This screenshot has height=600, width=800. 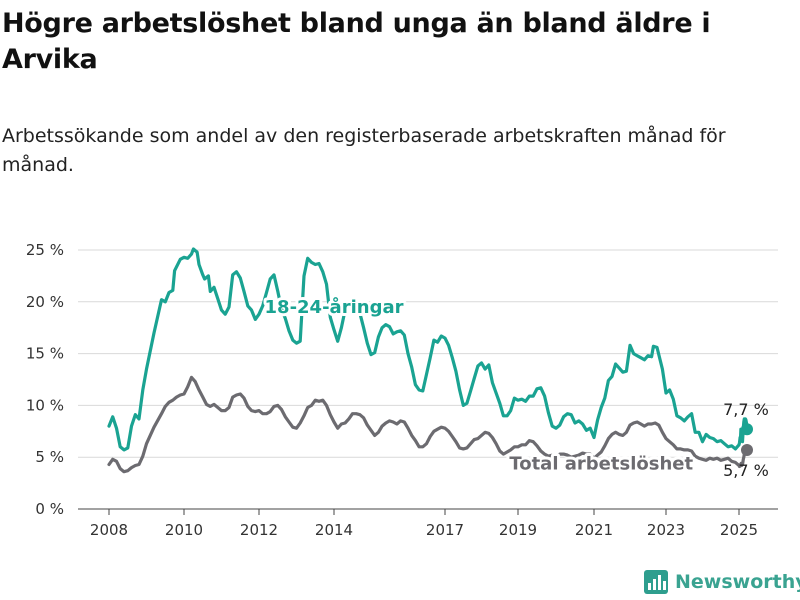 What do you see at coordinates (518, 530) in the screenshot?
I see `x-tick-label: 2019` at bounding box center [518, 530].